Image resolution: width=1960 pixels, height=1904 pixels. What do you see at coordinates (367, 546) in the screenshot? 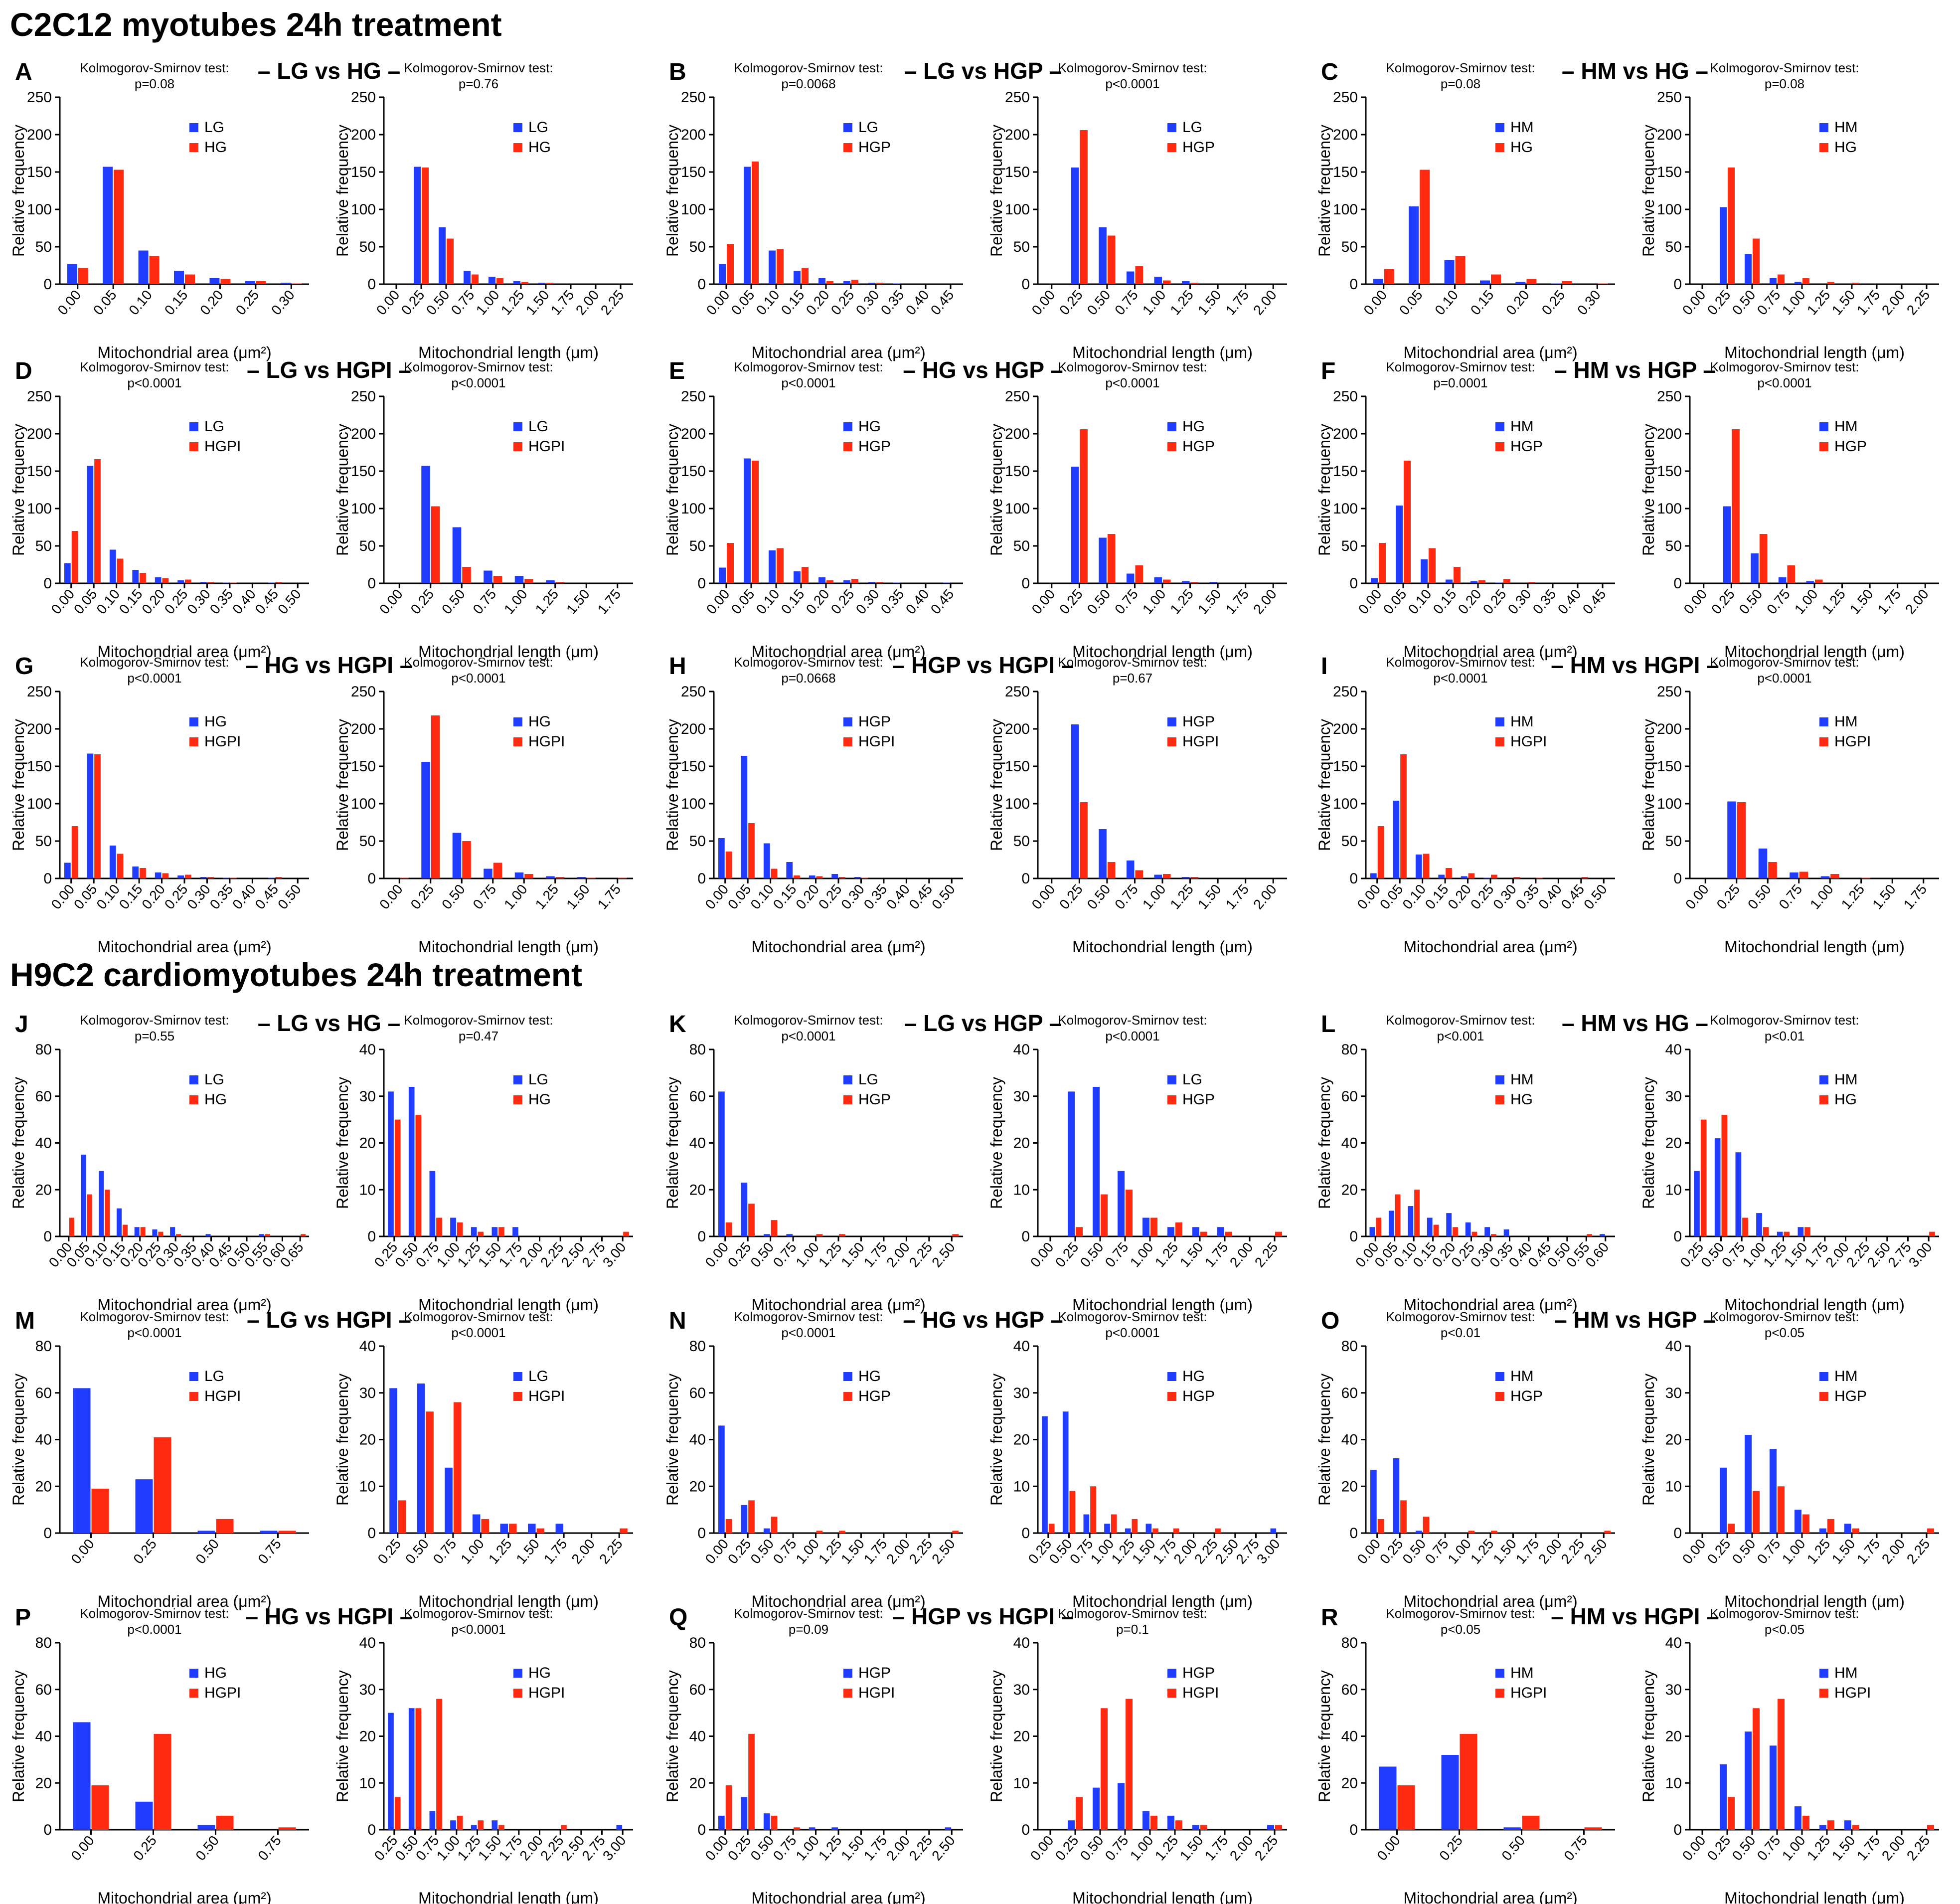
I see `y-tick-label: 50` at bounding box center [367, 546].